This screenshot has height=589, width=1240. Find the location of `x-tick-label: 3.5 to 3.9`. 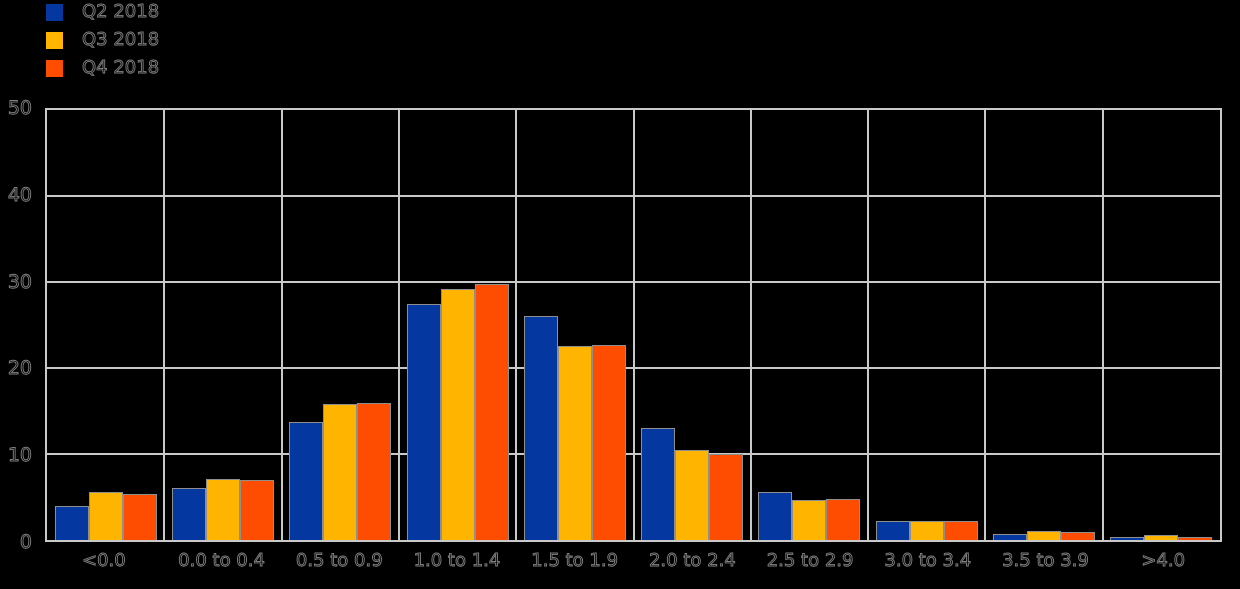

x-tick-label: 3.5 to 3.9 is located at coordinates (1046, 561).